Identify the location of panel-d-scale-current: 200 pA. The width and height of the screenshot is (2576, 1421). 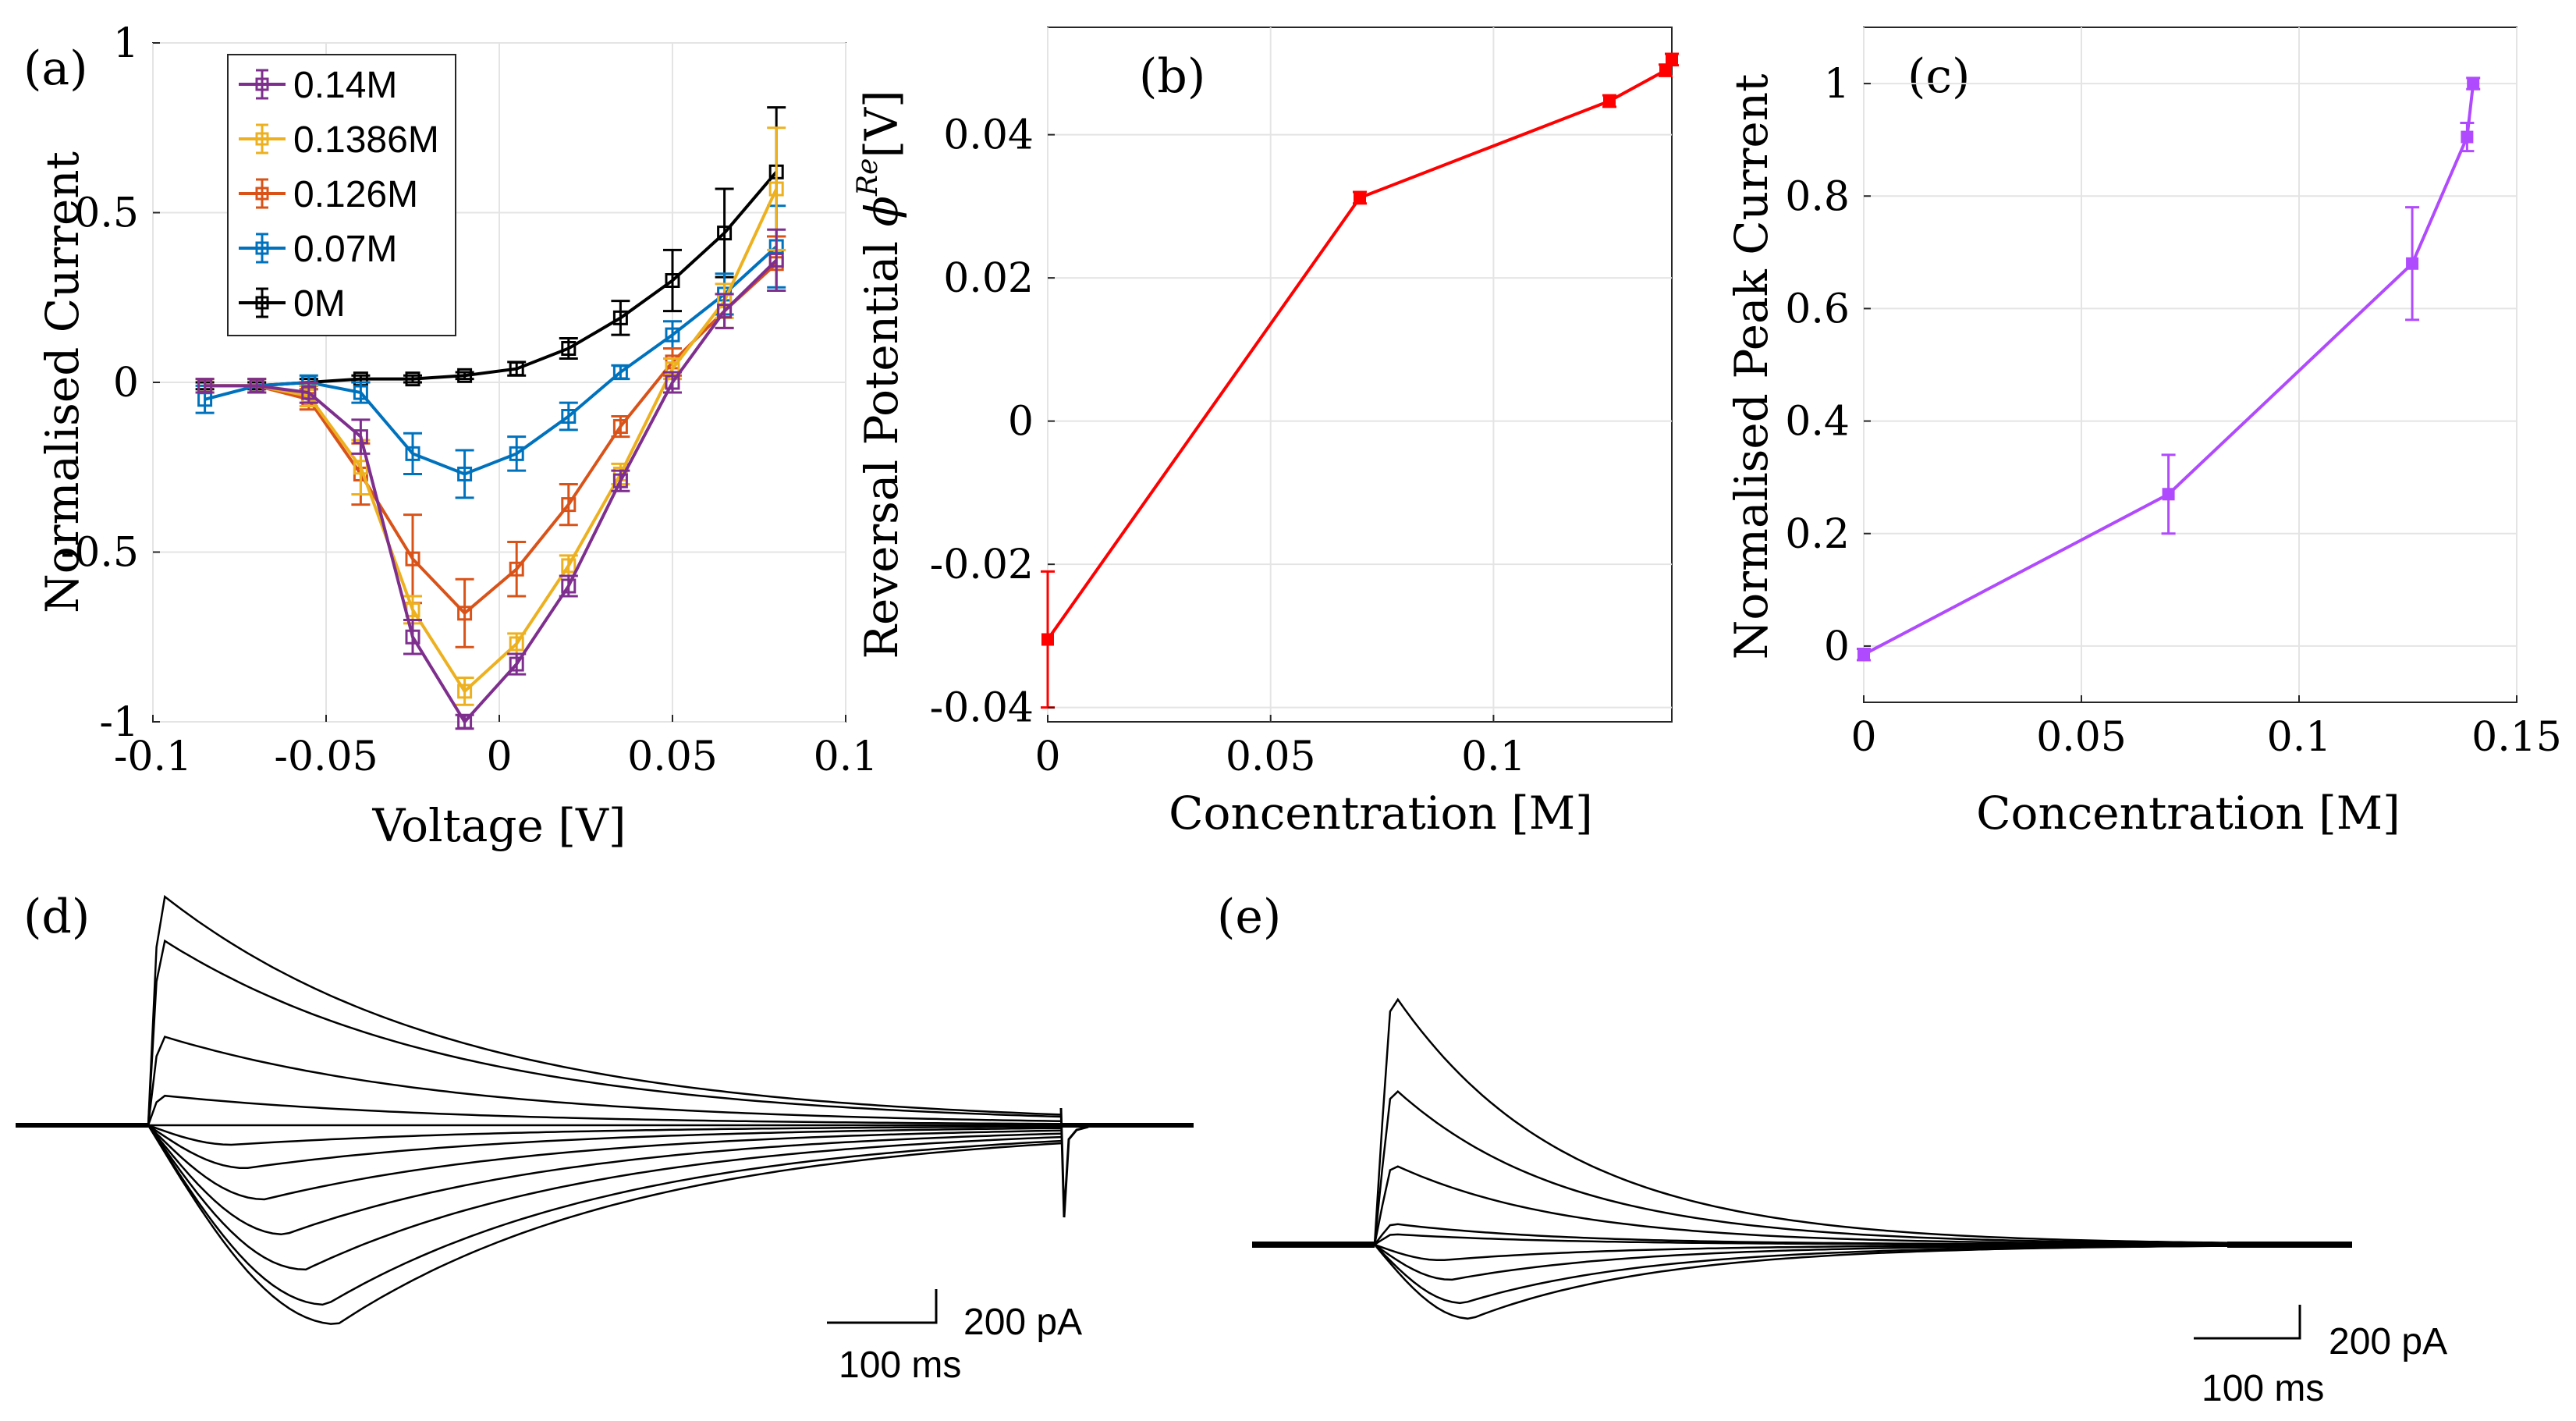
(1022, 1322).